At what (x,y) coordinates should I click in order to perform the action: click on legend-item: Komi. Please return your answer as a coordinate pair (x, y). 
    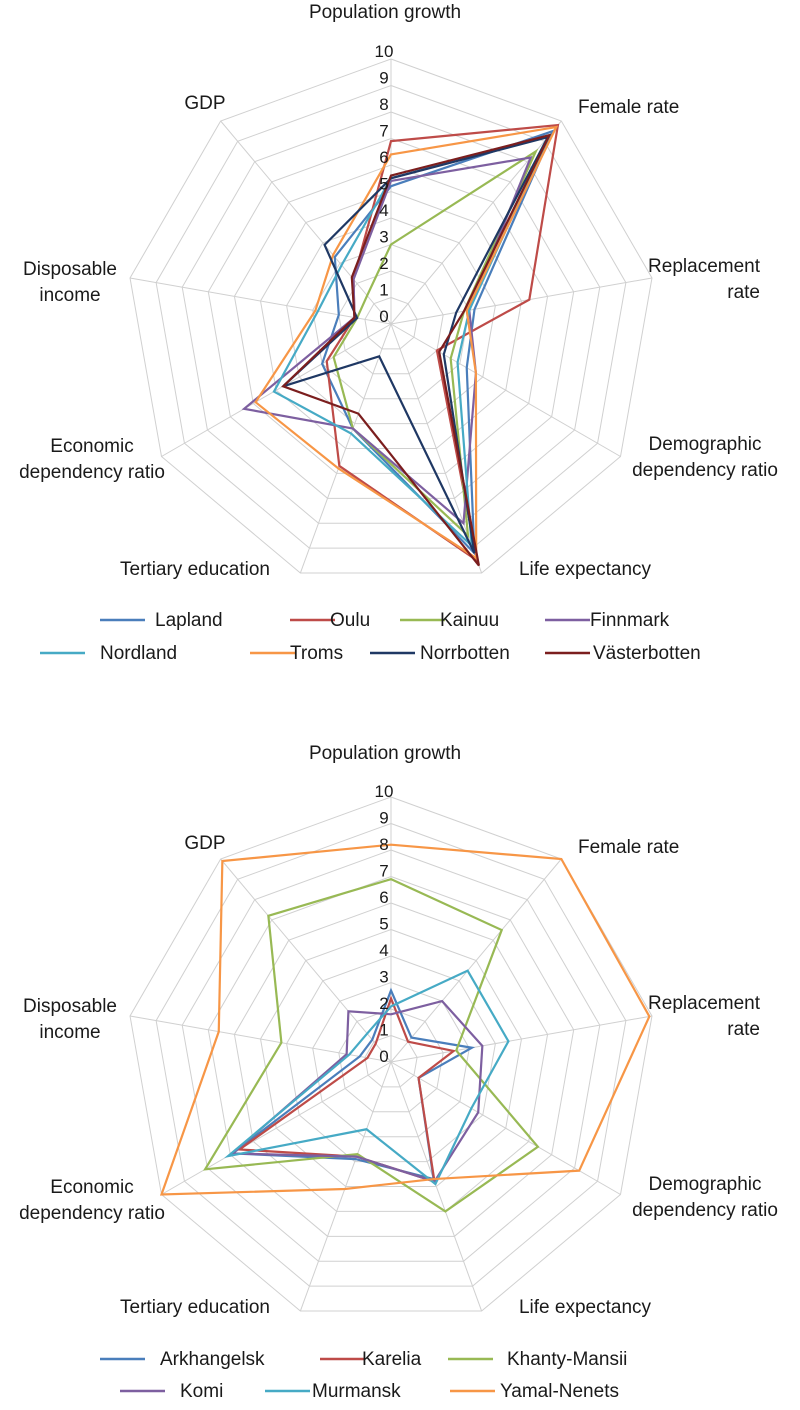
    Looking at the image, I should click on (171, 1391).